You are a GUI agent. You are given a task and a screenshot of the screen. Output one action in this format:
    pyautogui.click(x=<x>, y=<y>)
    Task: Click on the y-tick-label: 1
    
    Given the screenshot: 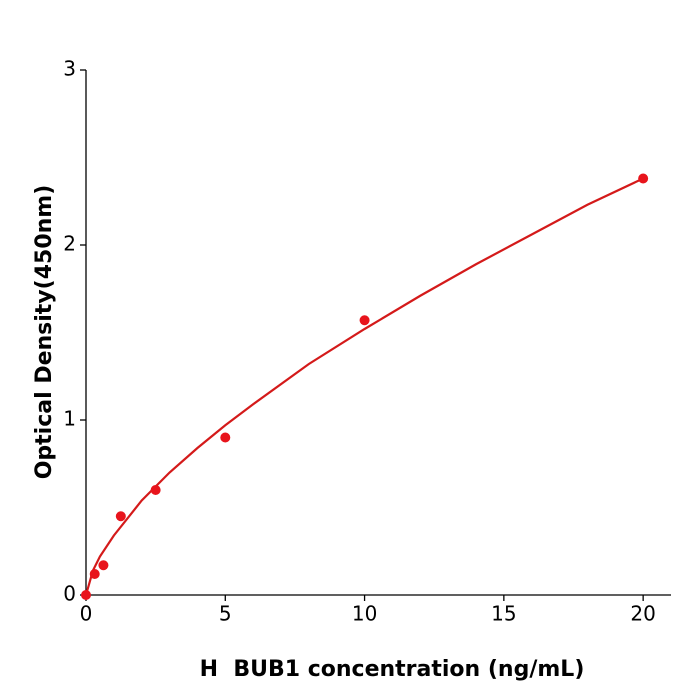 What is the action you would take?
    pyautogui.click(x=69, y=419)
    